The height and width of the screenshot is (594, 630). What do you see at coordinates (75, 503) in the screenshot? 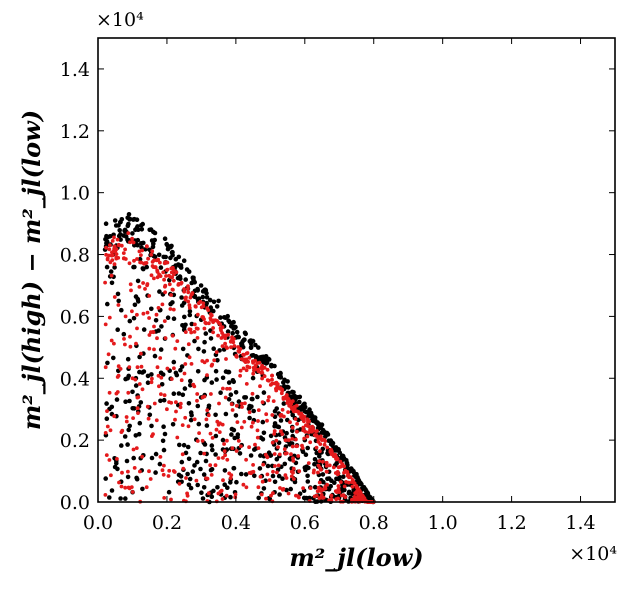
I see `y-tick-label: 0.0` at bounding box center [75, 503].